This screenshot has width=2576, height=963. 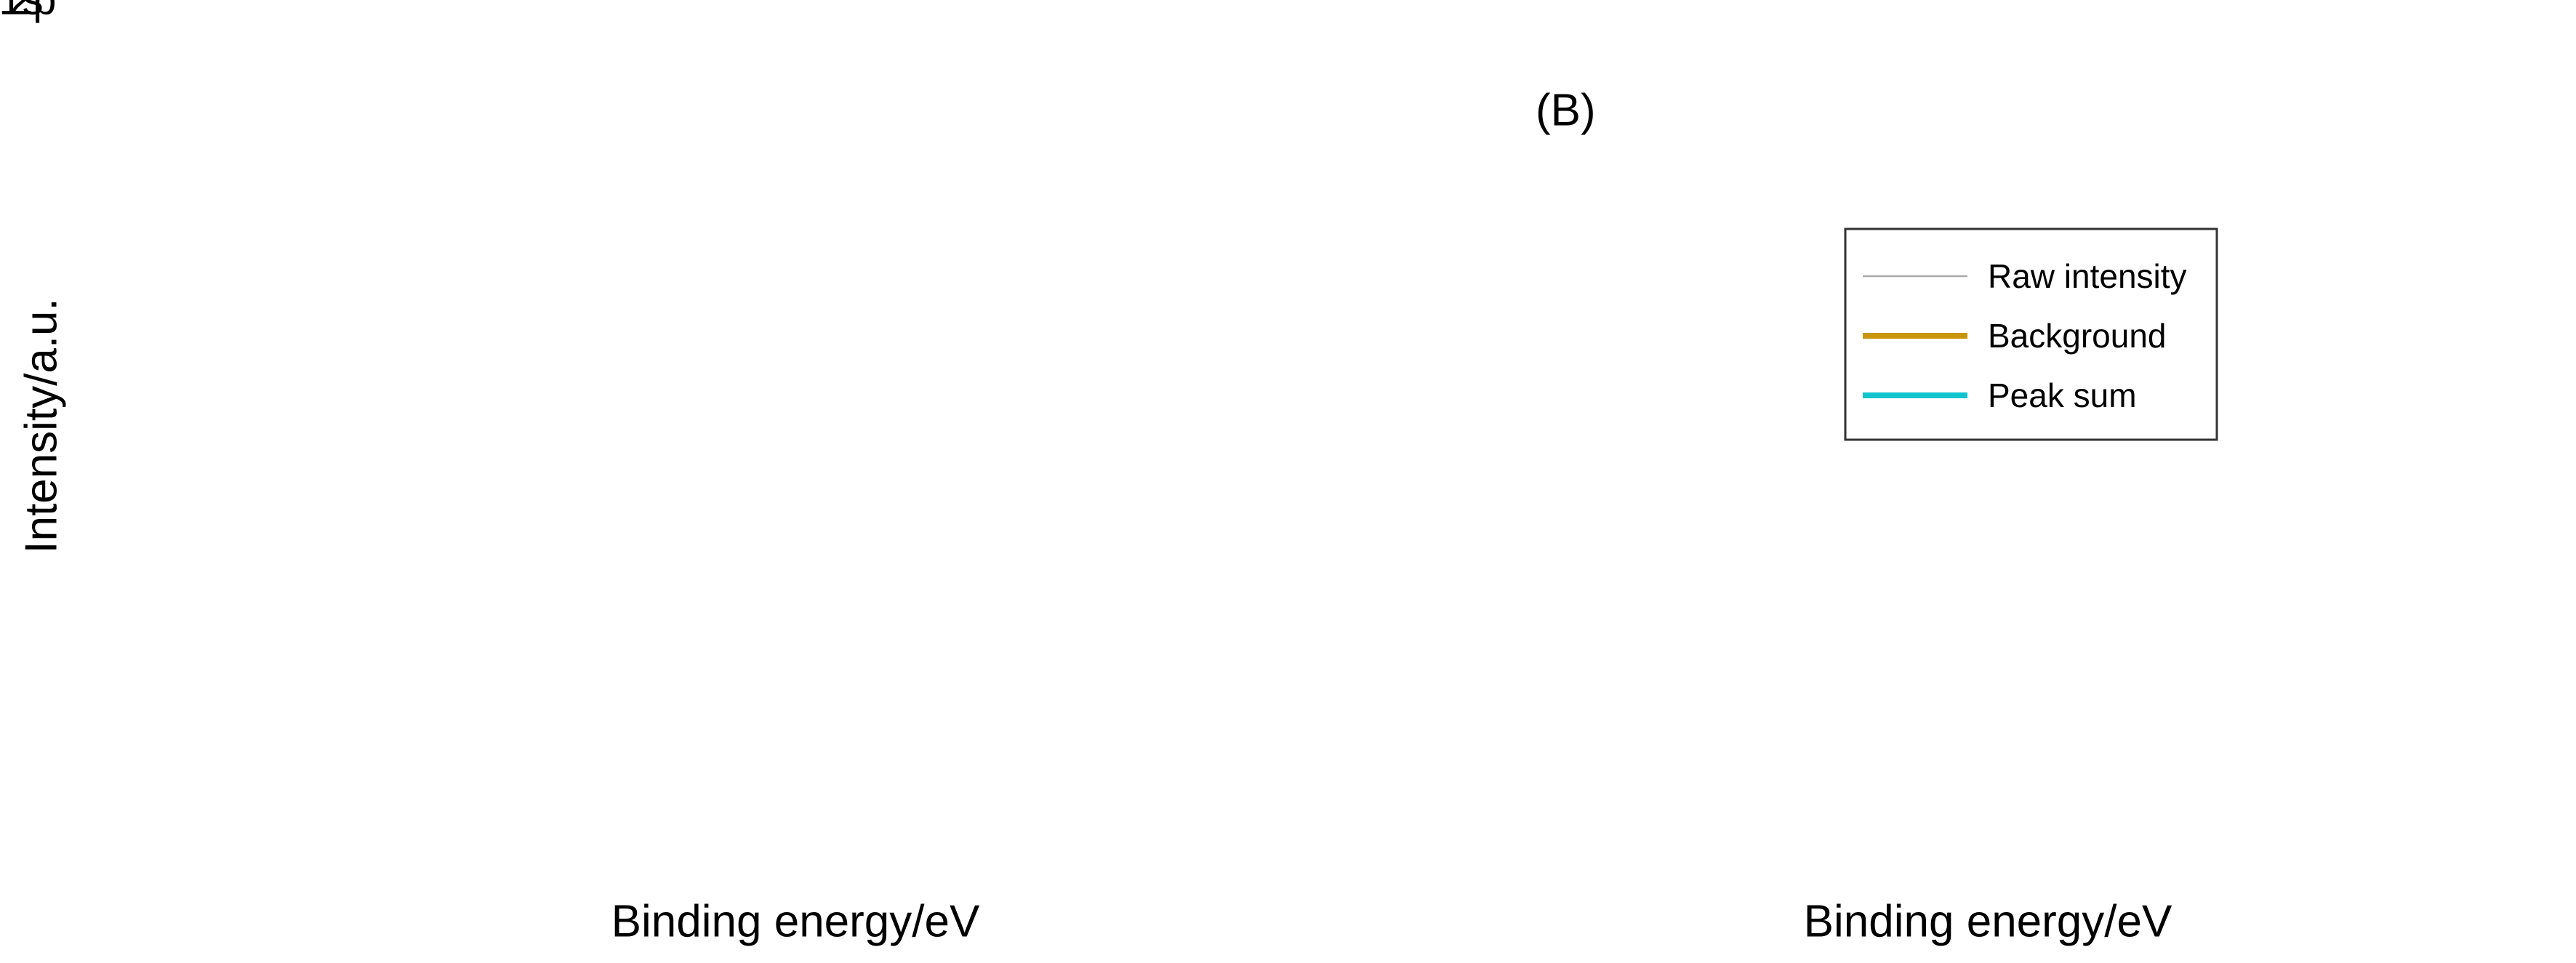 I want to click on panel-label: (B), so click(x=1566, y=111).